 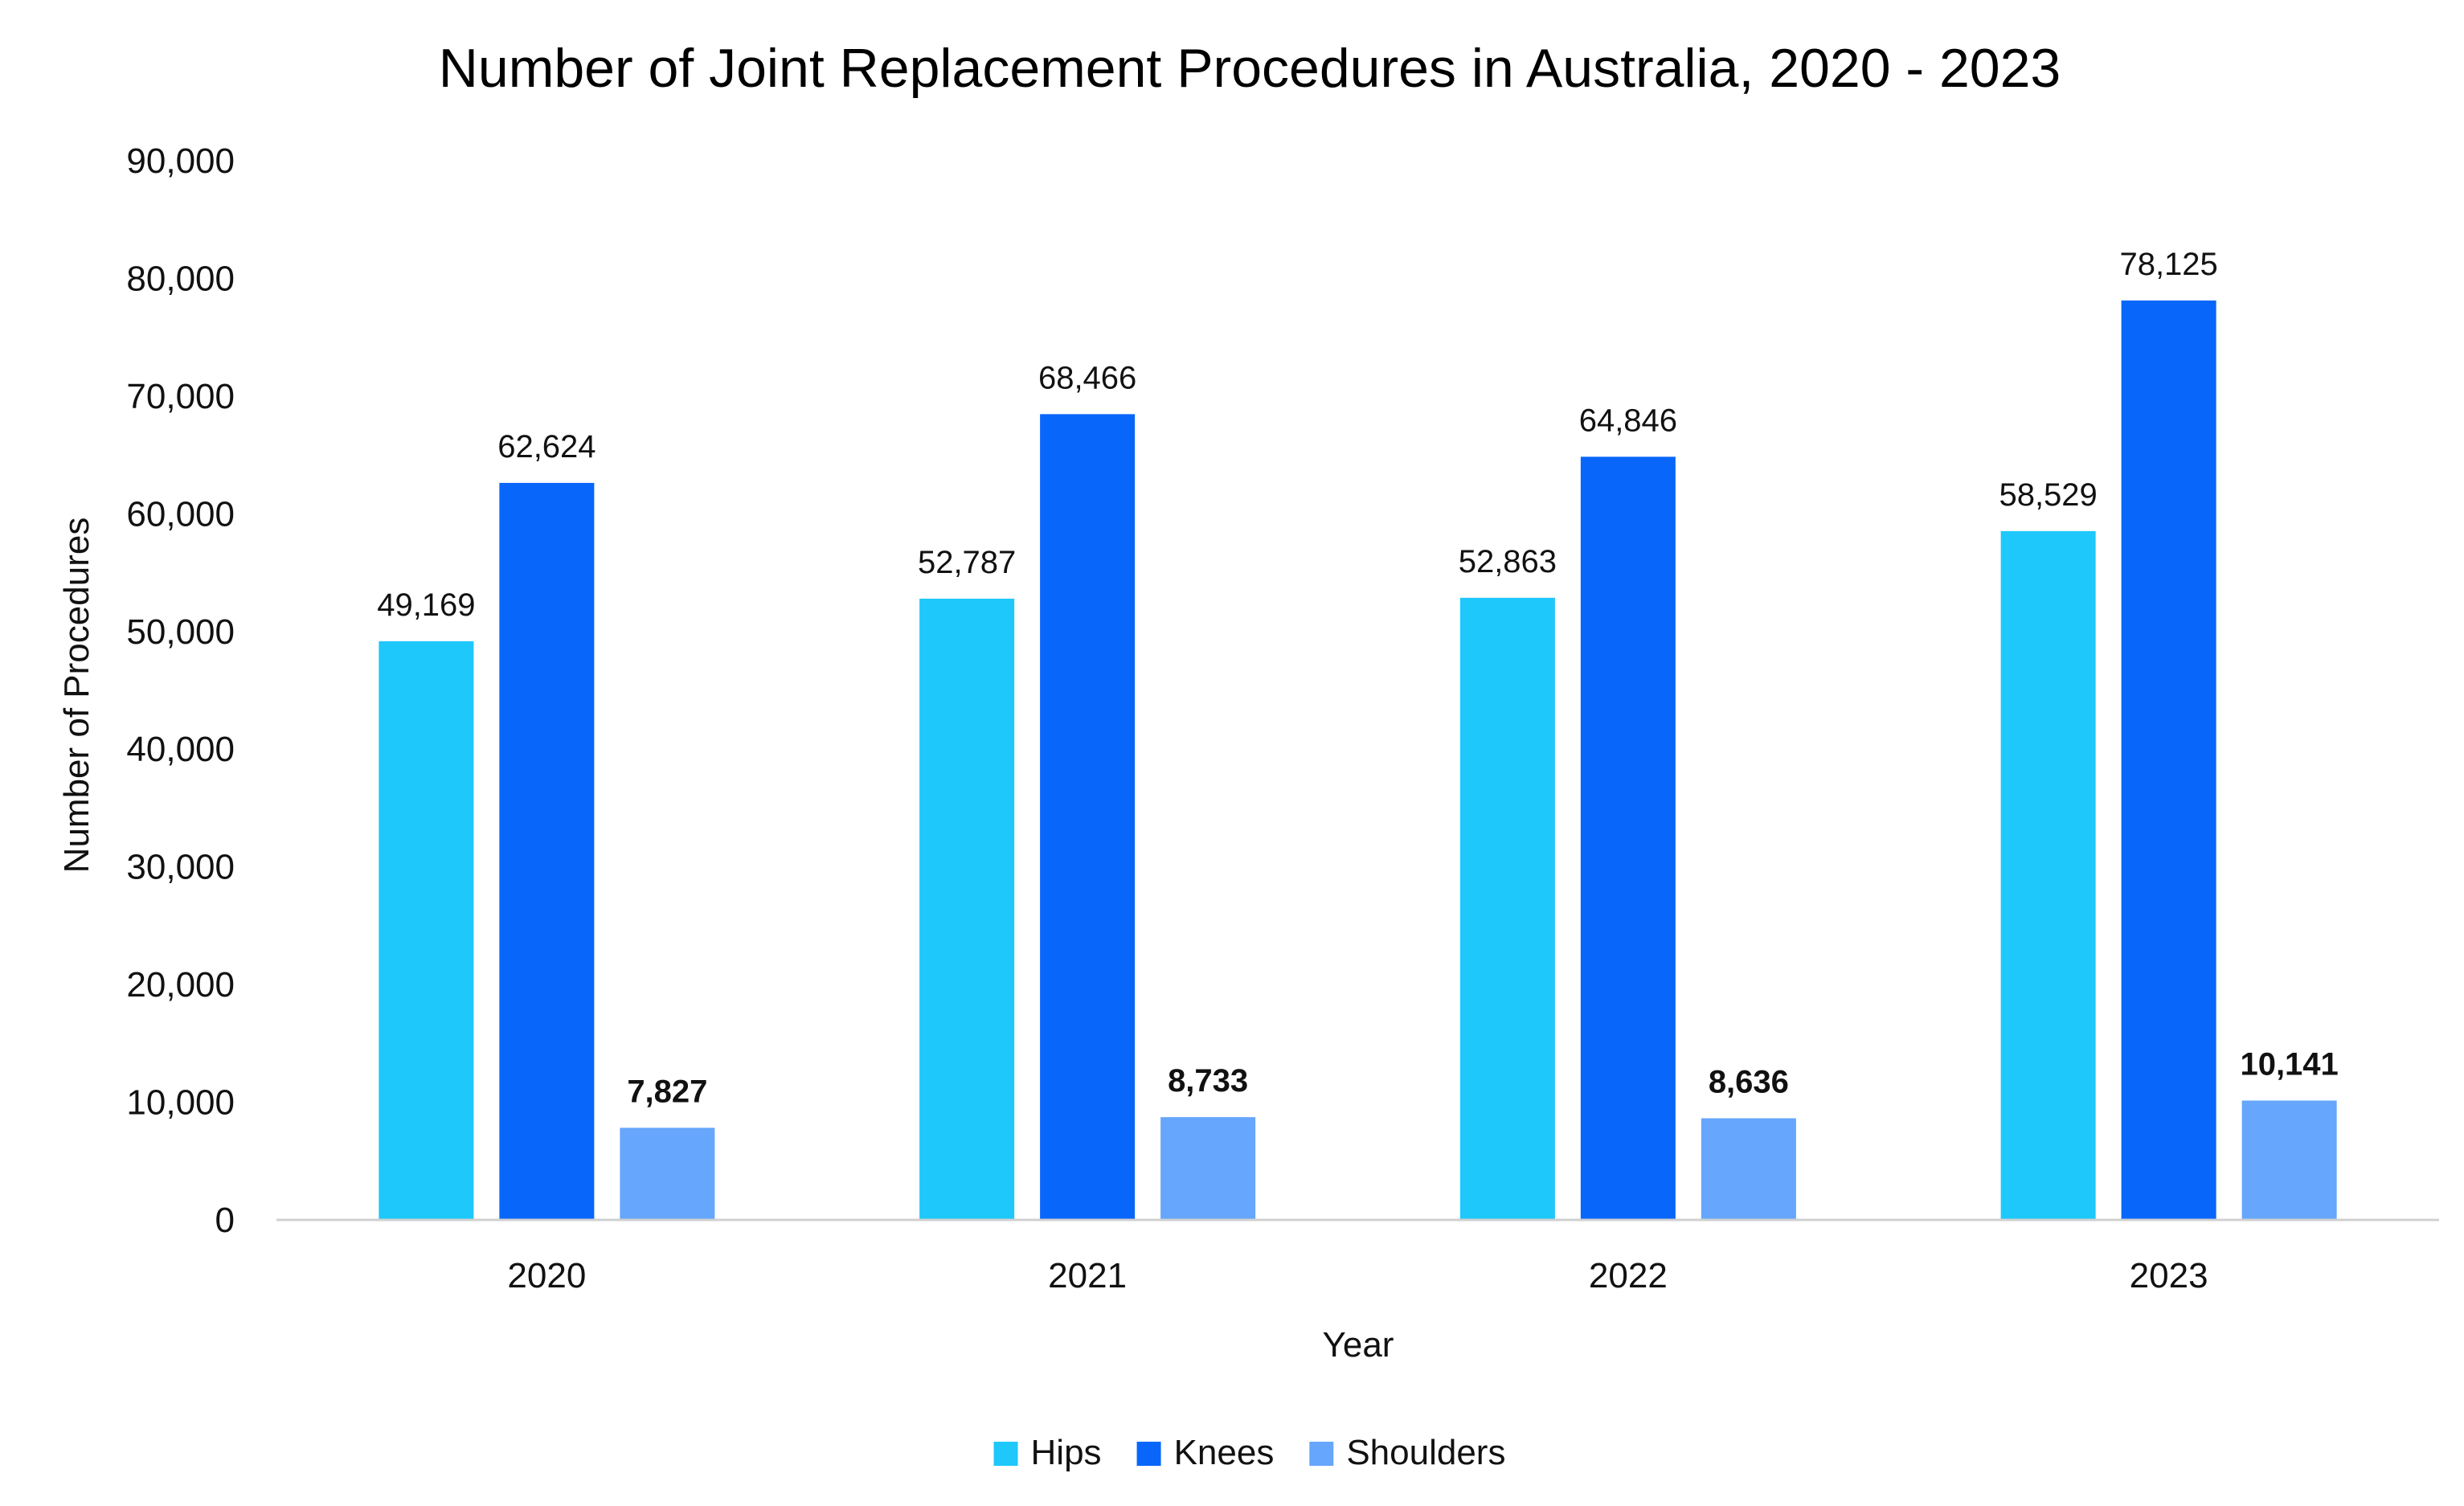 What do you see at coordinates (180, 278) in the screenshot?
I see `y-tick-label: 80,000` at bounding box center [180, 278].